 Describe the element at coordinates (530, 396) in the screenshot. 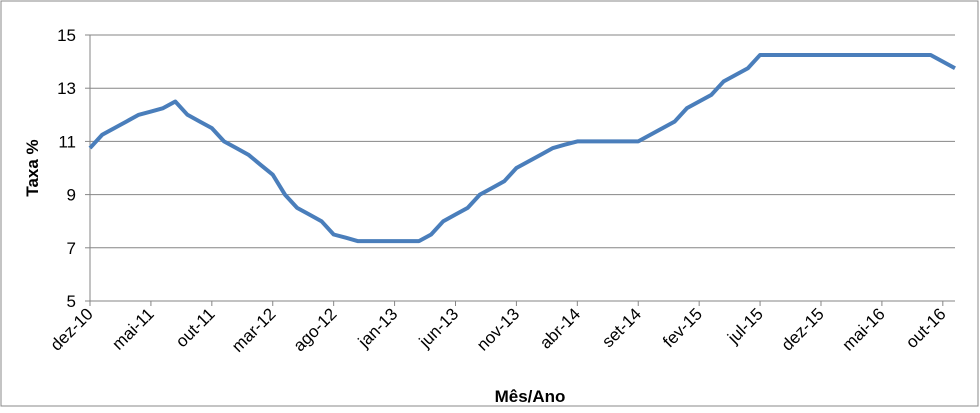

I see `x-axis-label: Mês/Ano` at that location.